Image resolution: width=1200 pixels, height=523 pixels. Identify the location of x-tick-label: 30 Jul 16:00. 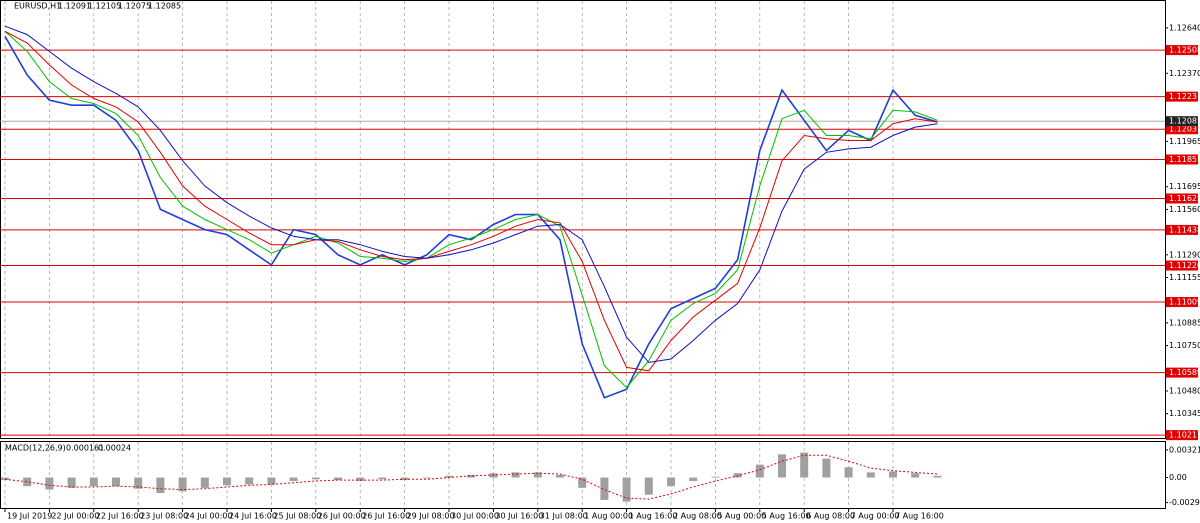
(519, 516).